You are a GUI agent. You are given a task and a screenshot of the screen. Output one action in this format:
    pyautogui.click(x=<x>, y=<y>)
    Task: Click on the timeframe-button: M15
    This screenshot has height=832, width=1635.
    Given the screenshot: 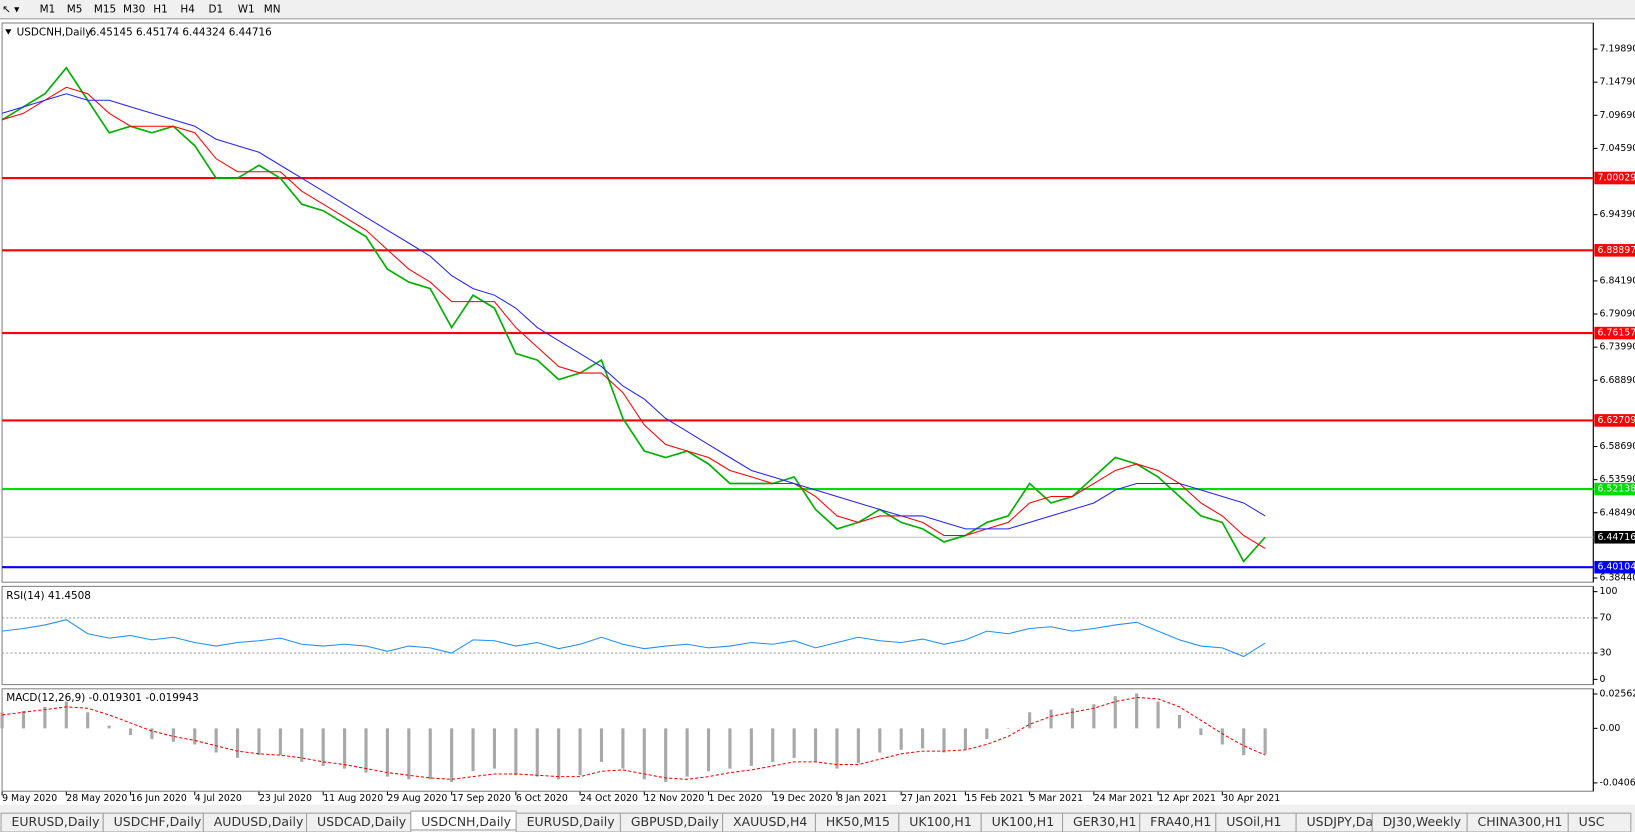 What is the action you would take?
    pyautogui.click(x=105, y=9)
    